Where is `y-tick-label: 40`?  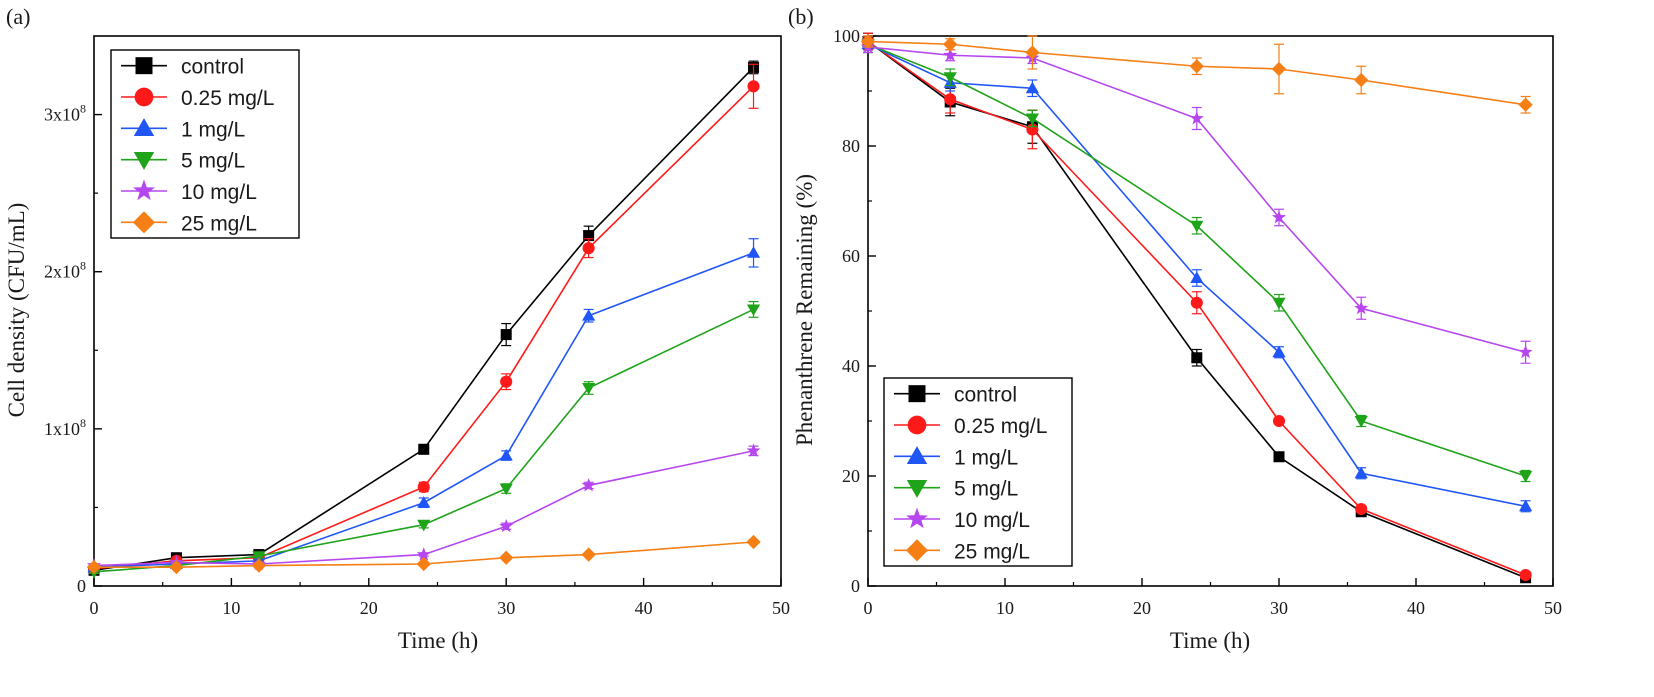 y-tick-label: 40 is located at coordinates (851, 366).